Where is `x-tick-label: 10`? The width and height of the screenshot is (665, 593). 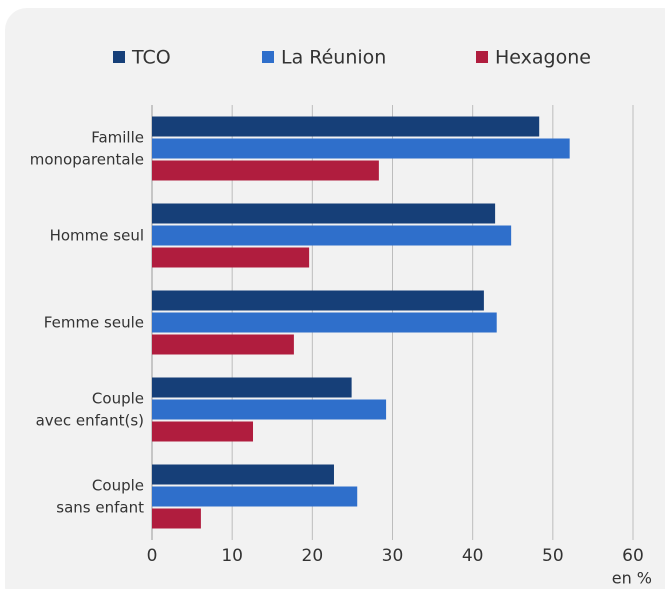 x-tick-label: 10 is located at coordinates (232, 556).